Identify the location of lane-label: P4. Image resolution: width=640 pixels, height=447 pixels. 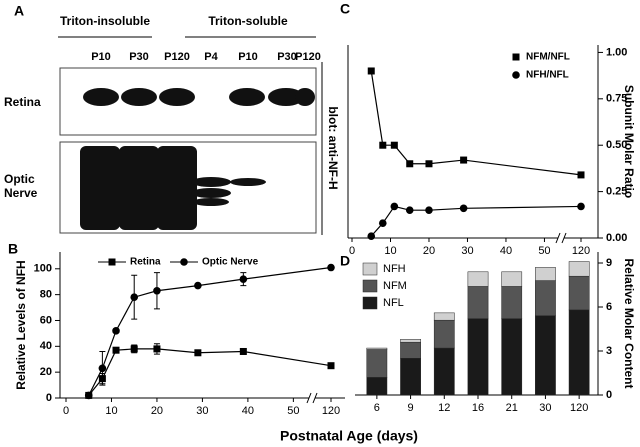
(211, 57).